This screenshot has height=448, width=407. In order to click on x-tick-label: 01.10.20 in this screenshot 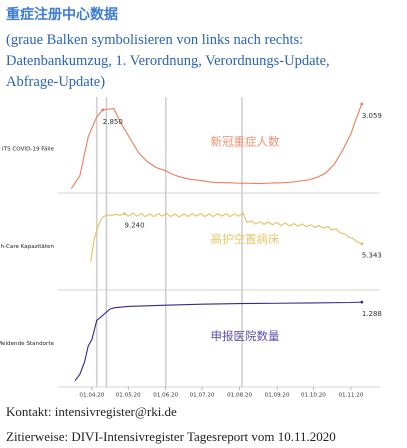, I will do `click(313, 396)`.